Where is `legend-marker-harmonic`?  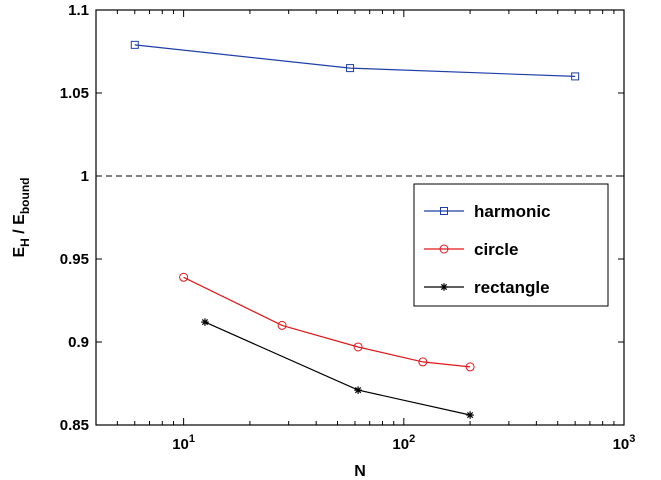 legend-marker-harmonic is located at coordinates (444, 211).